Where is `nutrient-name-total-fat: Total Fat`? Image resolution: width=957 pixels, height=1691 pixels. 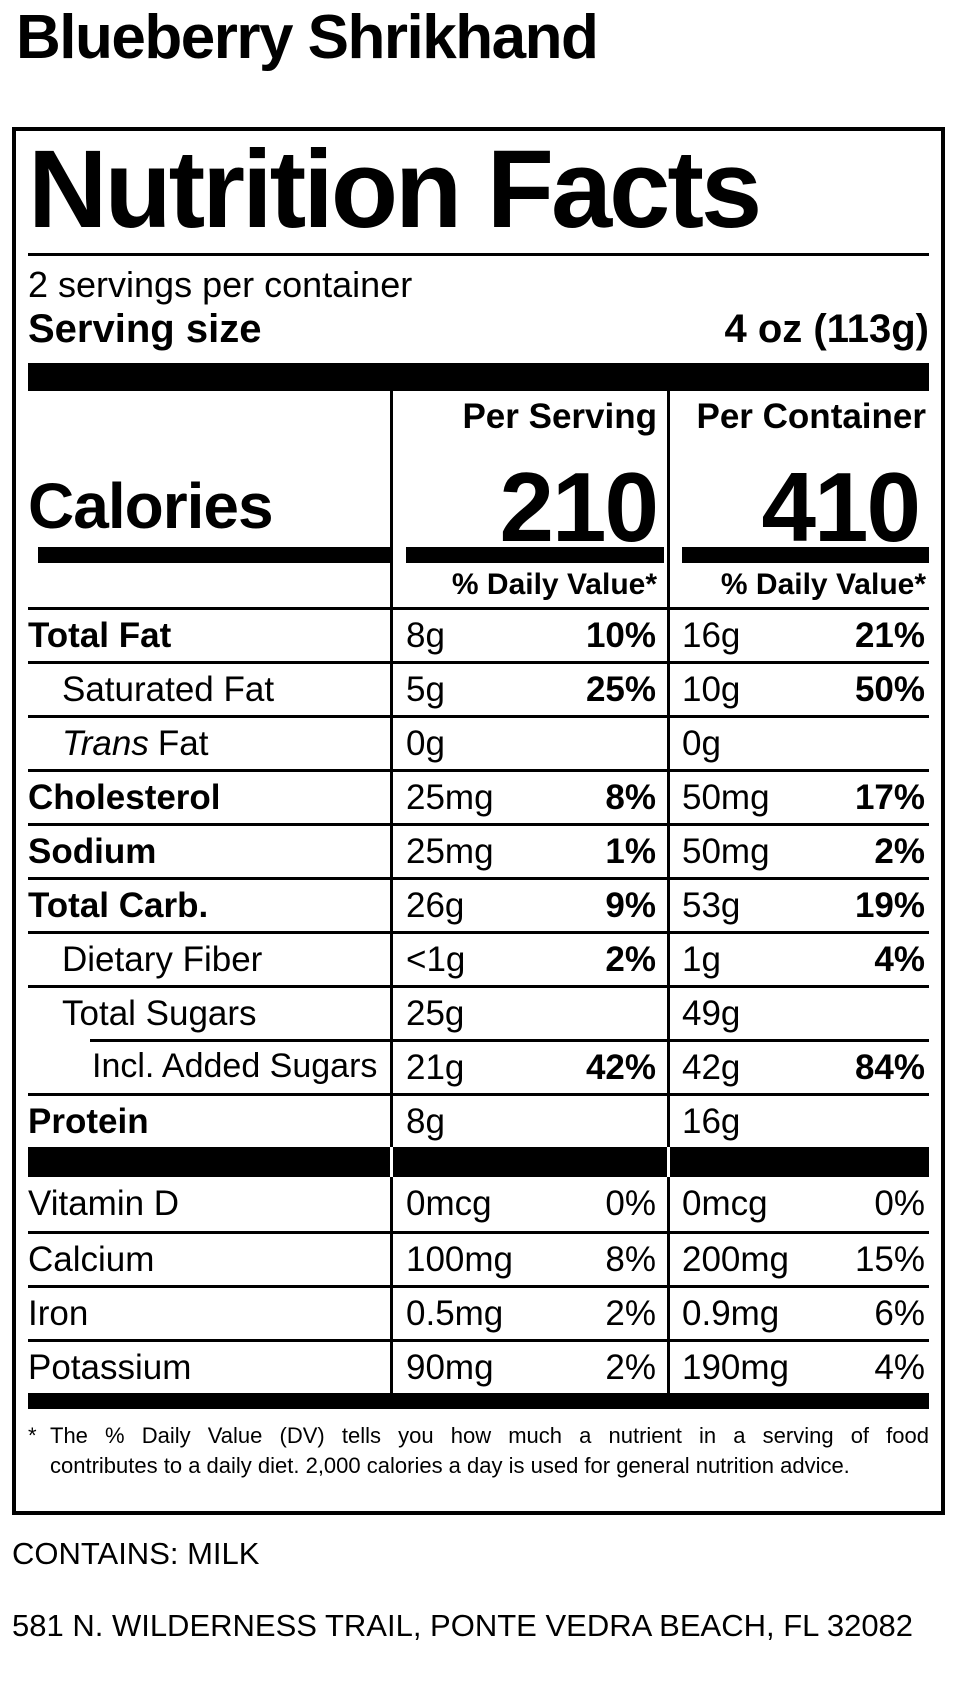
nutrient-name-total-fat: Total Fat is located at coordinates (209, 634).